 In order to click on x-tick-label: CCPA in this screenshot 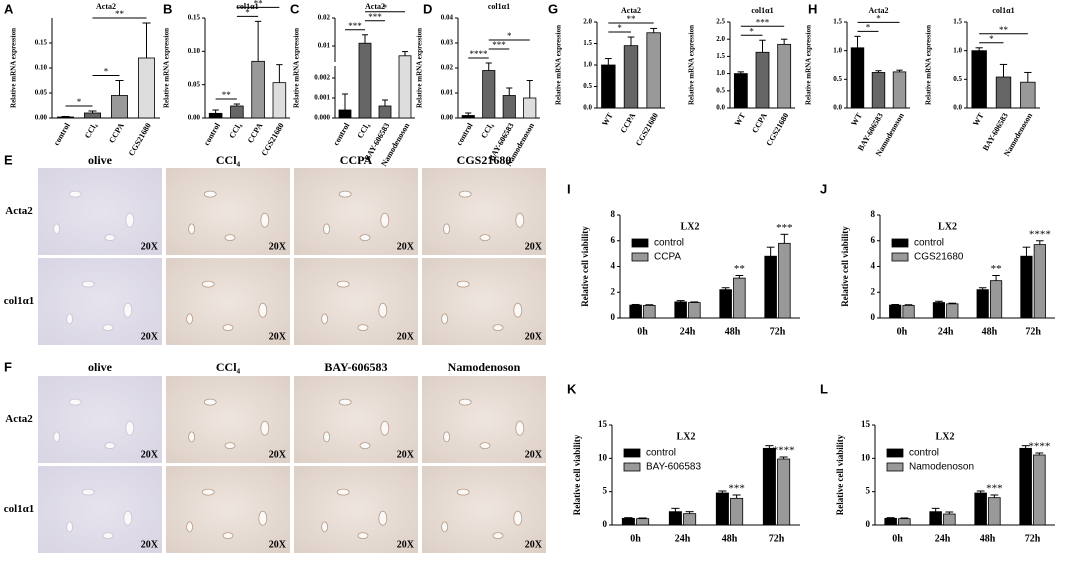, I will do `click(116, 132)`.